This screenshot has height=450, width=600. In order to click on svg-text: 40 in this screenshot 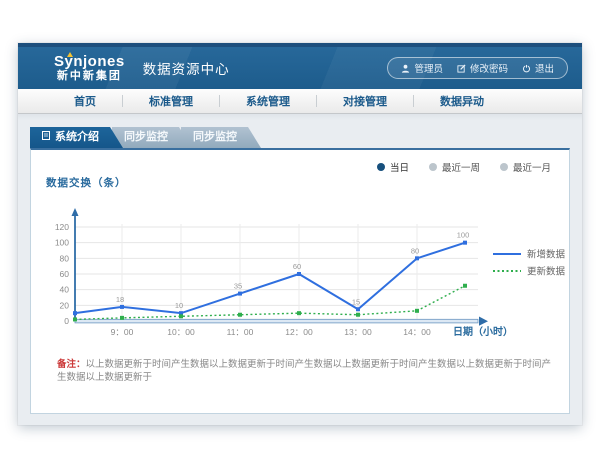, I will do `click(65, 290)`.